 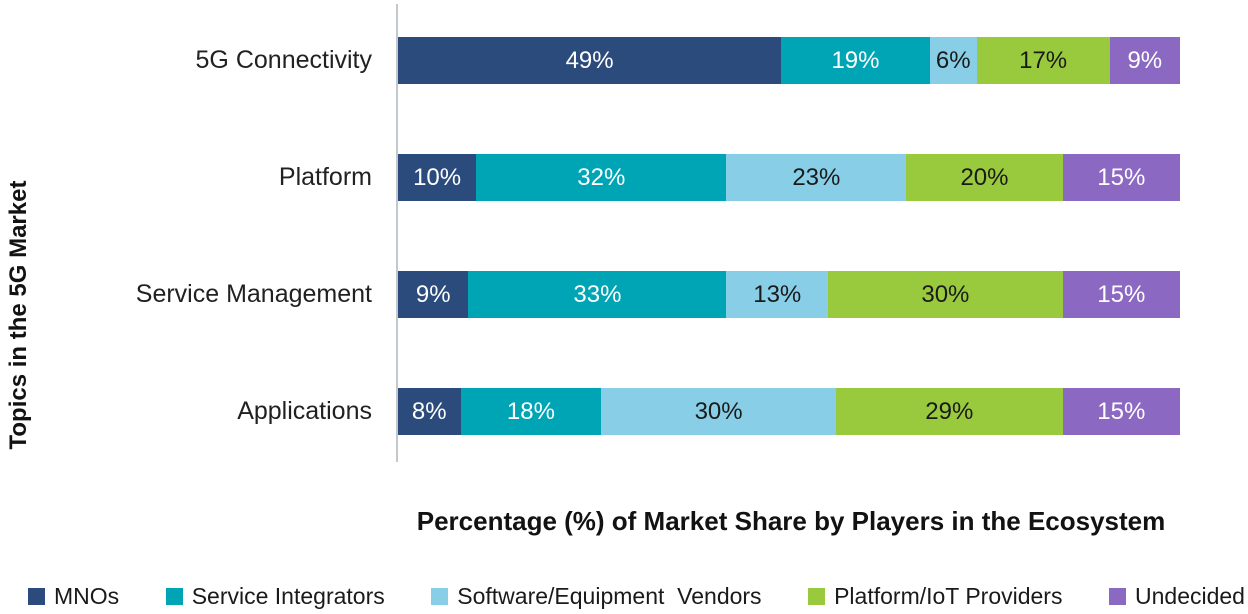 I want to click on bar-track: 8% 18% 30% 29% 15%, so click(x=789, y=411).